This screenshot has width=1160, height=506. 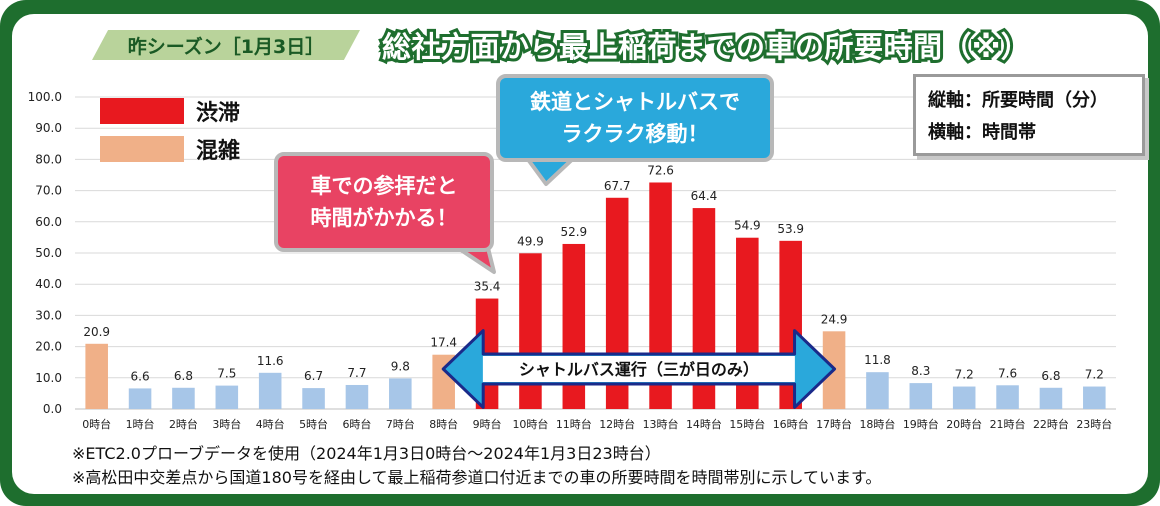 I want to click on value-label: 11.6, so click(x=270, y=361).